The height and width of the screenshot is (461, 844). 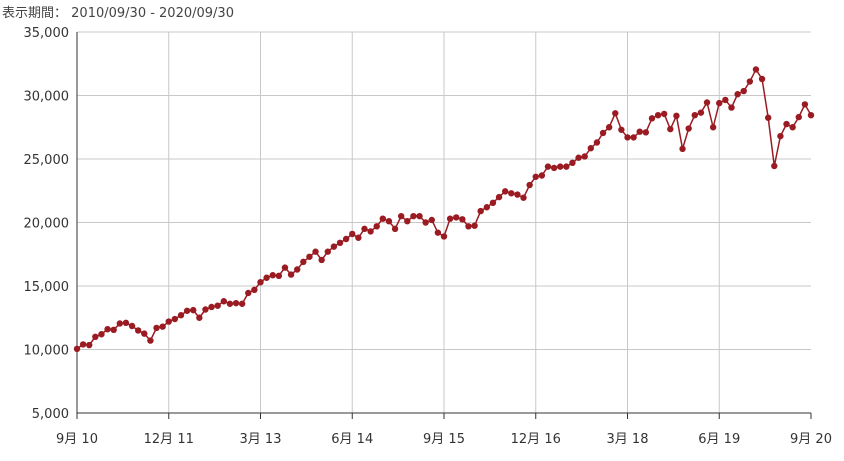 I want to click on y-tick-label: 15,000, so click(x=47, y=287).